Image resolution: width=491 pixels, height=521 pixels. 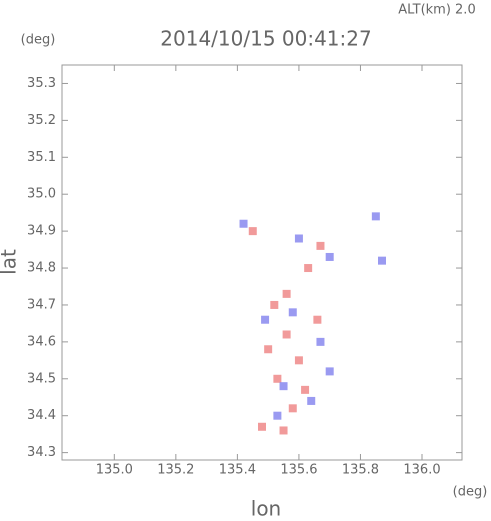 I want to click on y-tick-label: 34.9, so click(x=41, y=231).